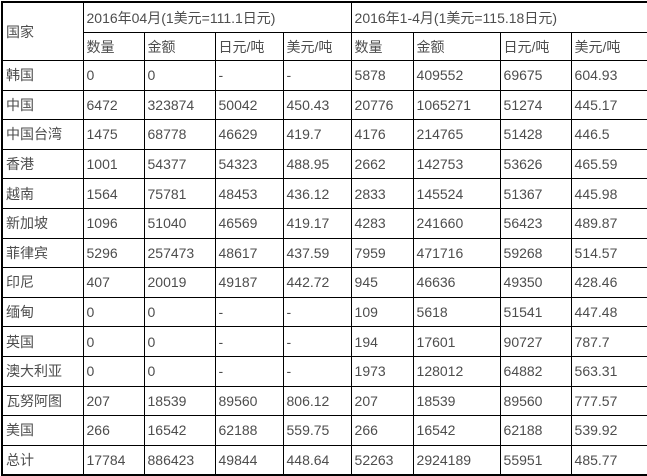 The height and width of the screenshot is (476, 647). Describe the element at coordinates (608, 341) in the screenshot. I see `cell: 787.7` at that location.